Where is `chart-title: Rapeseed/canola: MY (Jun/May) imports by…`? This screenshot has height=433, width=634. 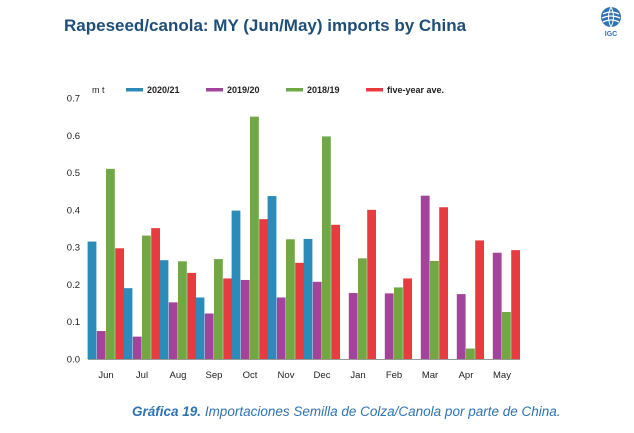
chart-title: Rapeseed/canola: MY (Jun/May) imports by… is located at coordinates (265, 25).